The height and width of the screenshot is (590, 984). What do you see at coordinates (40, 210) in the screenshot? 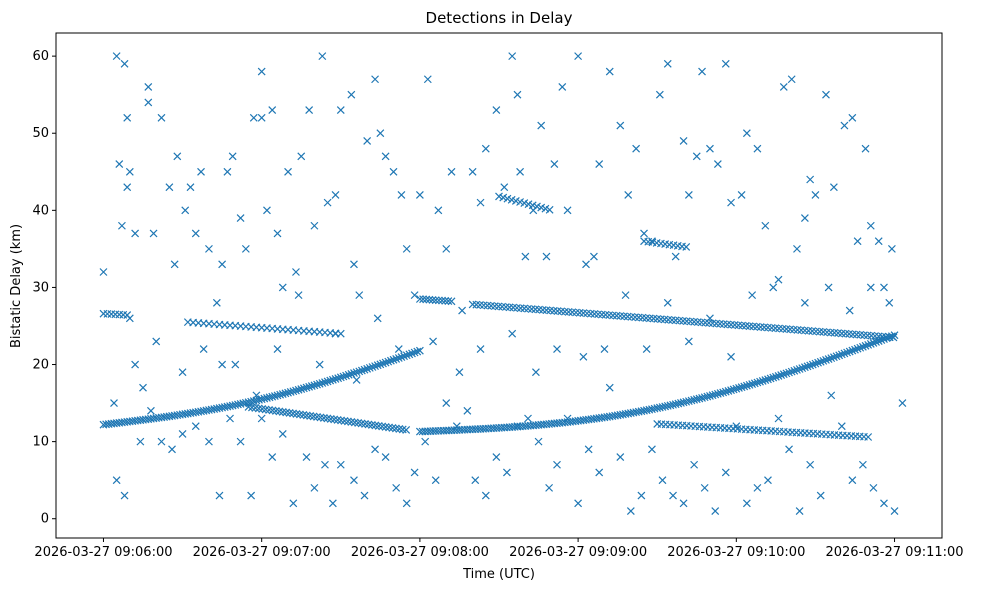
I see `y-tick-label: 40` at bounding box center [40, 210].